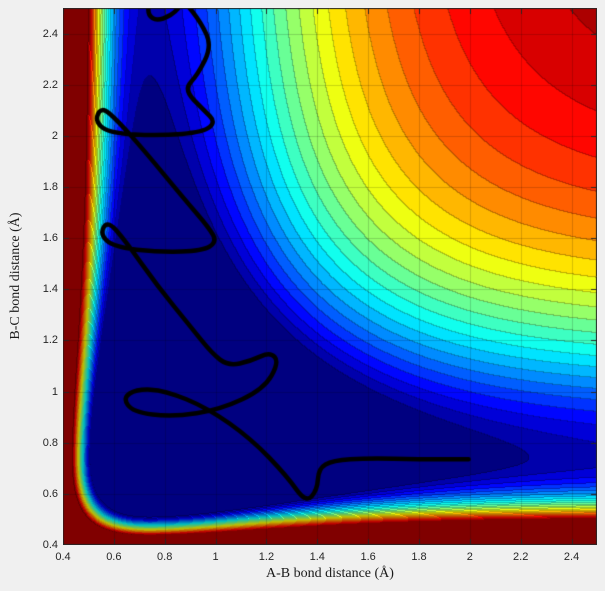 The height and width of the screenshot is (591, 605). Describe the element at coordinates (419, 557) in the screenshot. I see `x-tick-label: 1.8` at that location.